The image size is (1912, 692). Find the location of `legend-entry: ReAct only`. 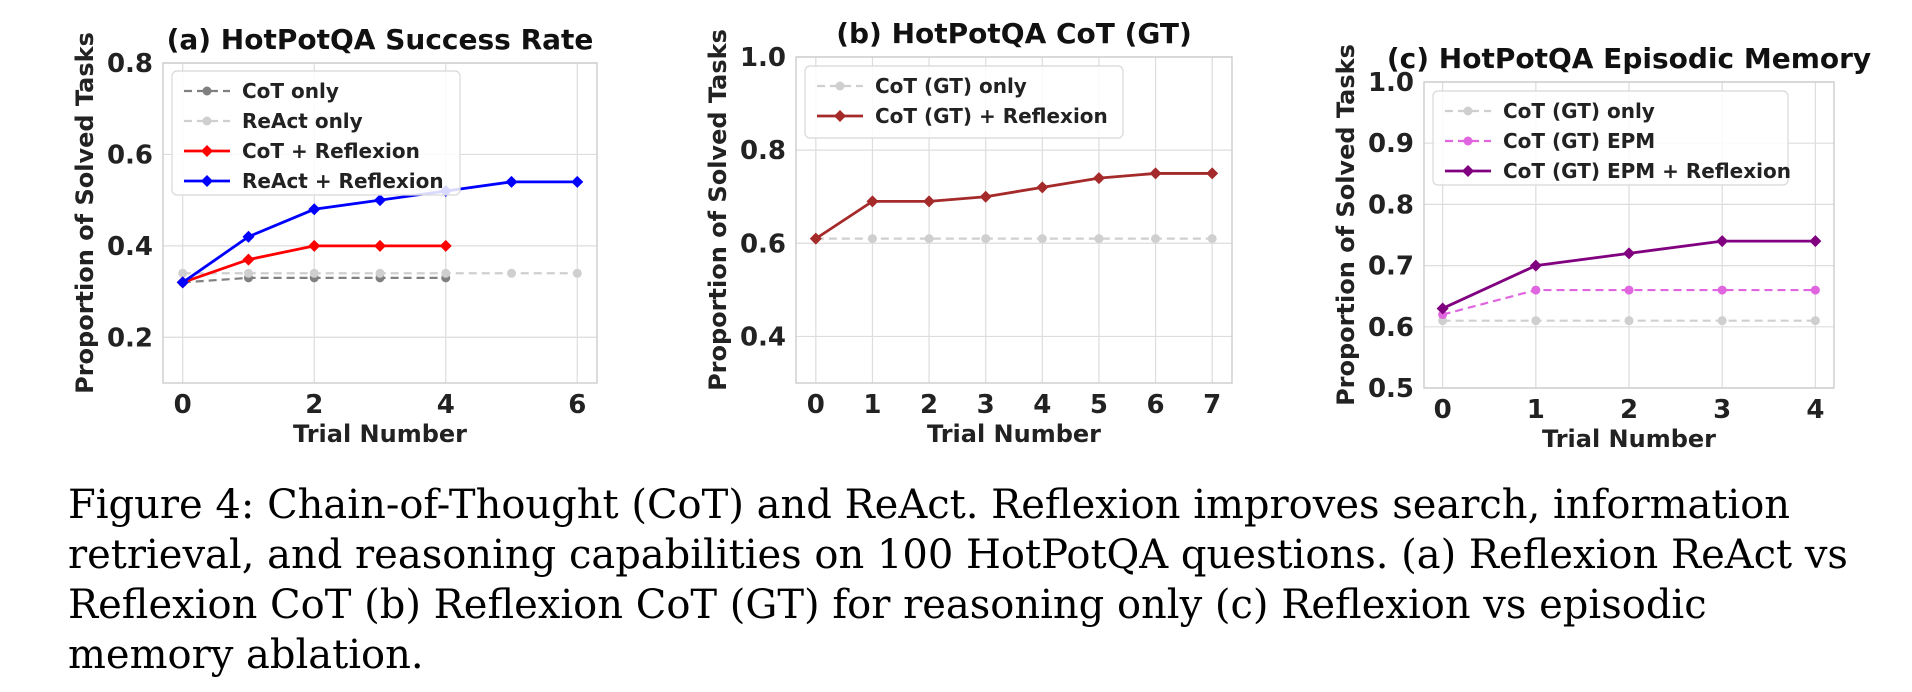

legend-entry: ReAct only is located at coordinates (302, 121).